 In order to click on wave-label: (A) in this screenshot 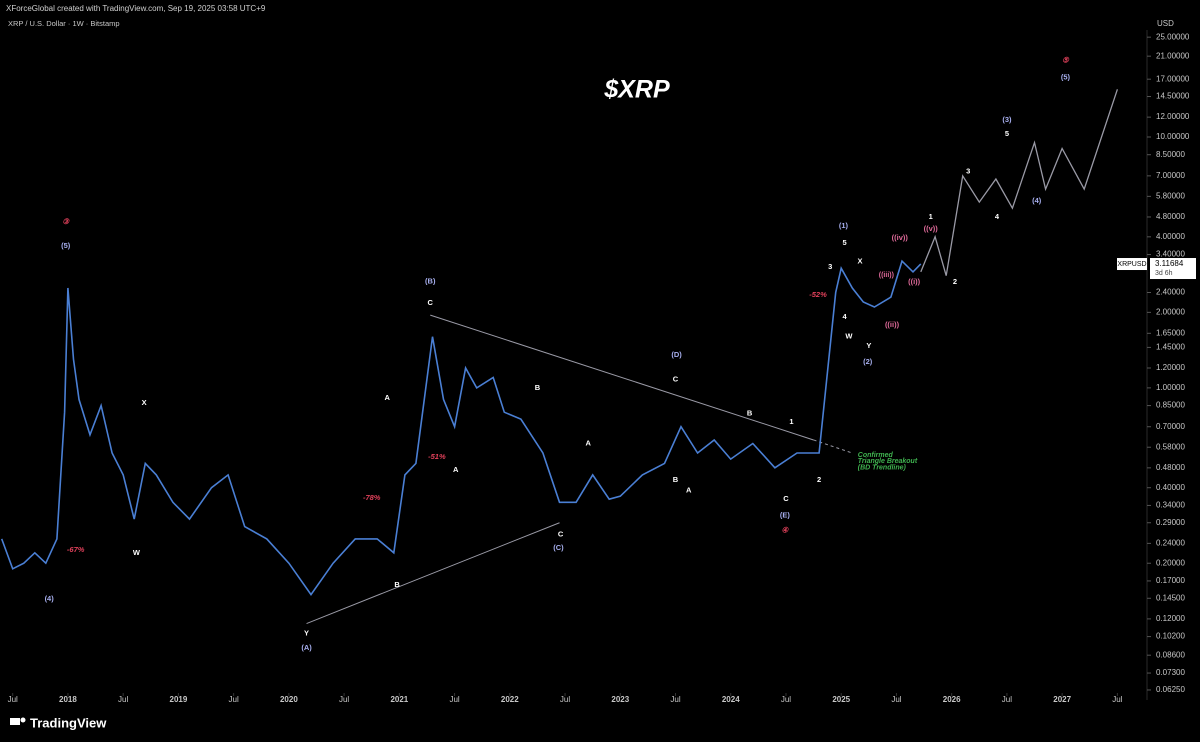, I will do `click(306, 647)`.